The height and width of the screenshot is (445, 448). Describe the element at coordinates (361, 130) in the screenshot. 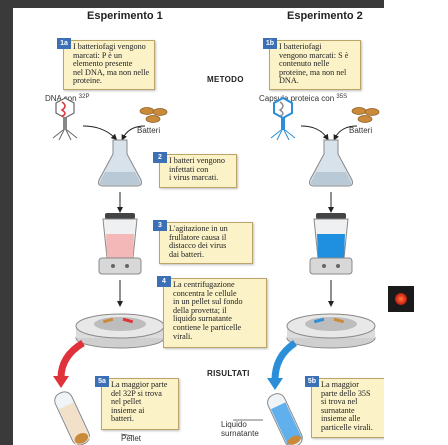

I see `exp2-bacteria-label: Batteri` at that location.